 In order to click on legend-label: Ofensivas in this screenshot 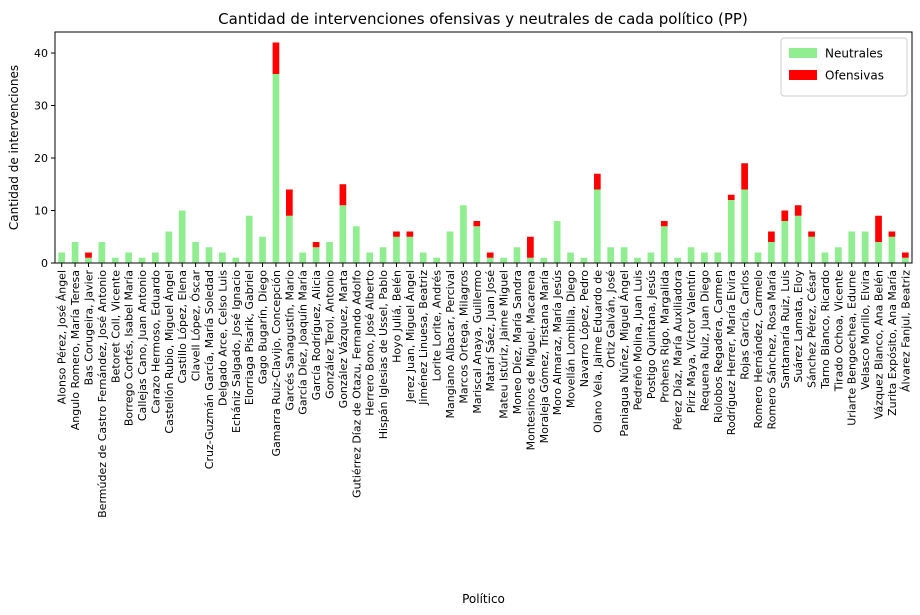, I will do `click(854, 76)`.